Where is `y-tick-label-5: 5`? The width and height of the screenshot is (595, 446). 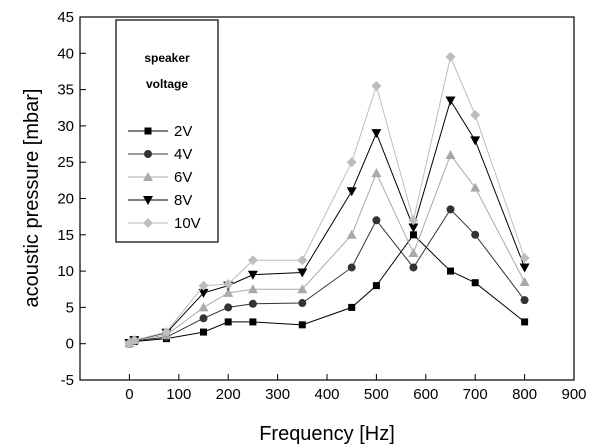 y-tick-label-5: 5 is located at coordinates (70, 307).